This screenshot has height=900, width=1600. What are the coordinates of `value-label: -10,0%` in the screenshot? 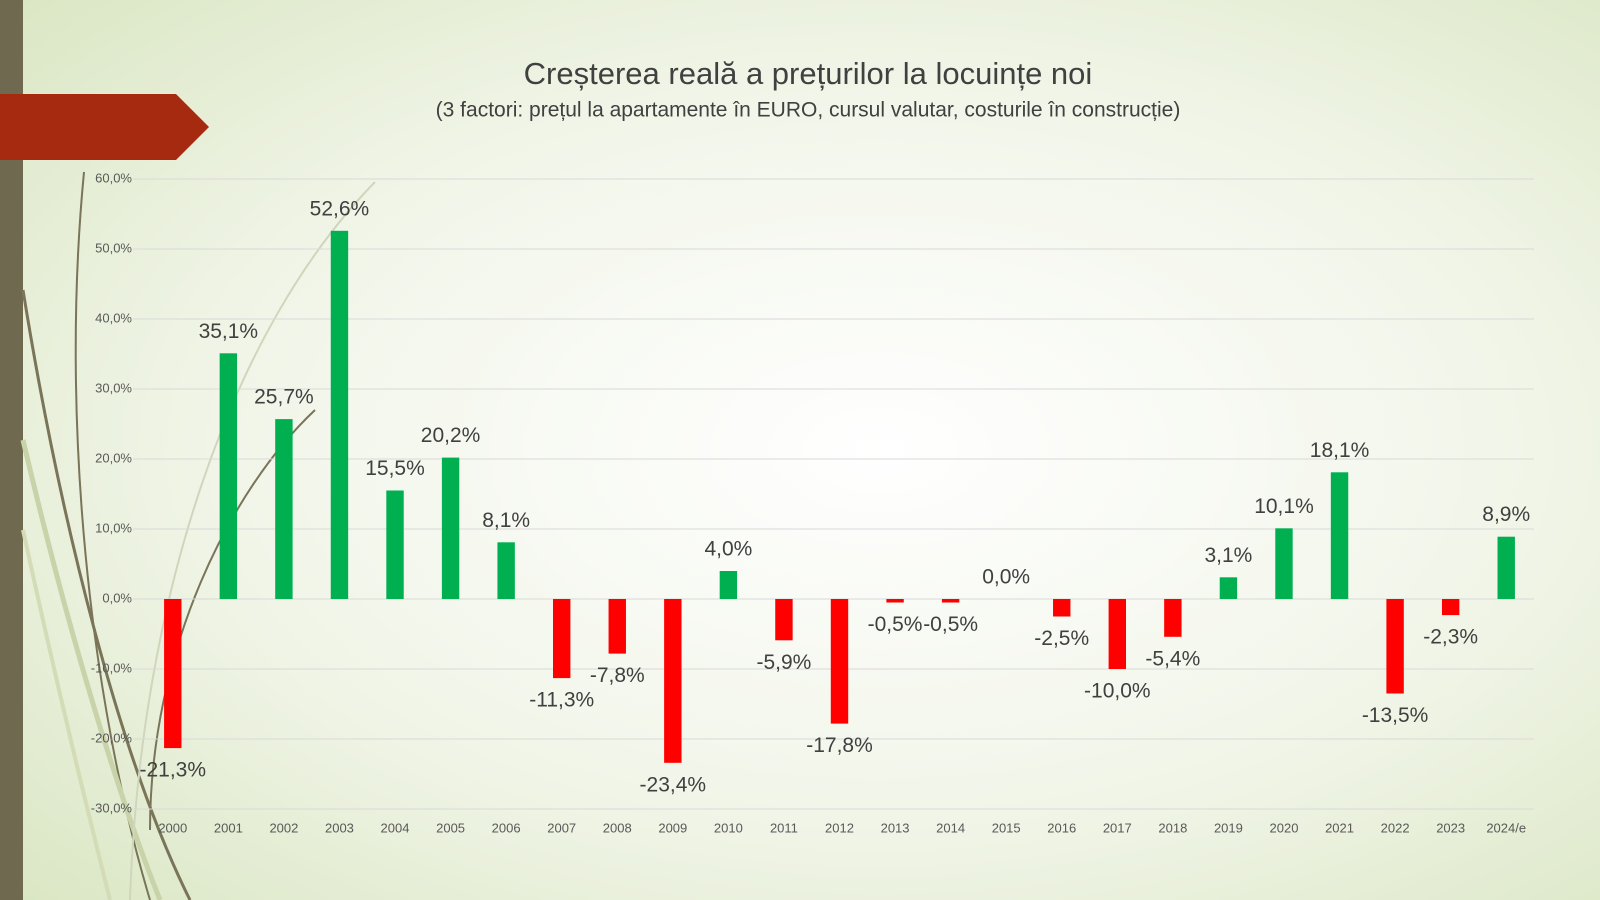 It's located at (1117, 691).